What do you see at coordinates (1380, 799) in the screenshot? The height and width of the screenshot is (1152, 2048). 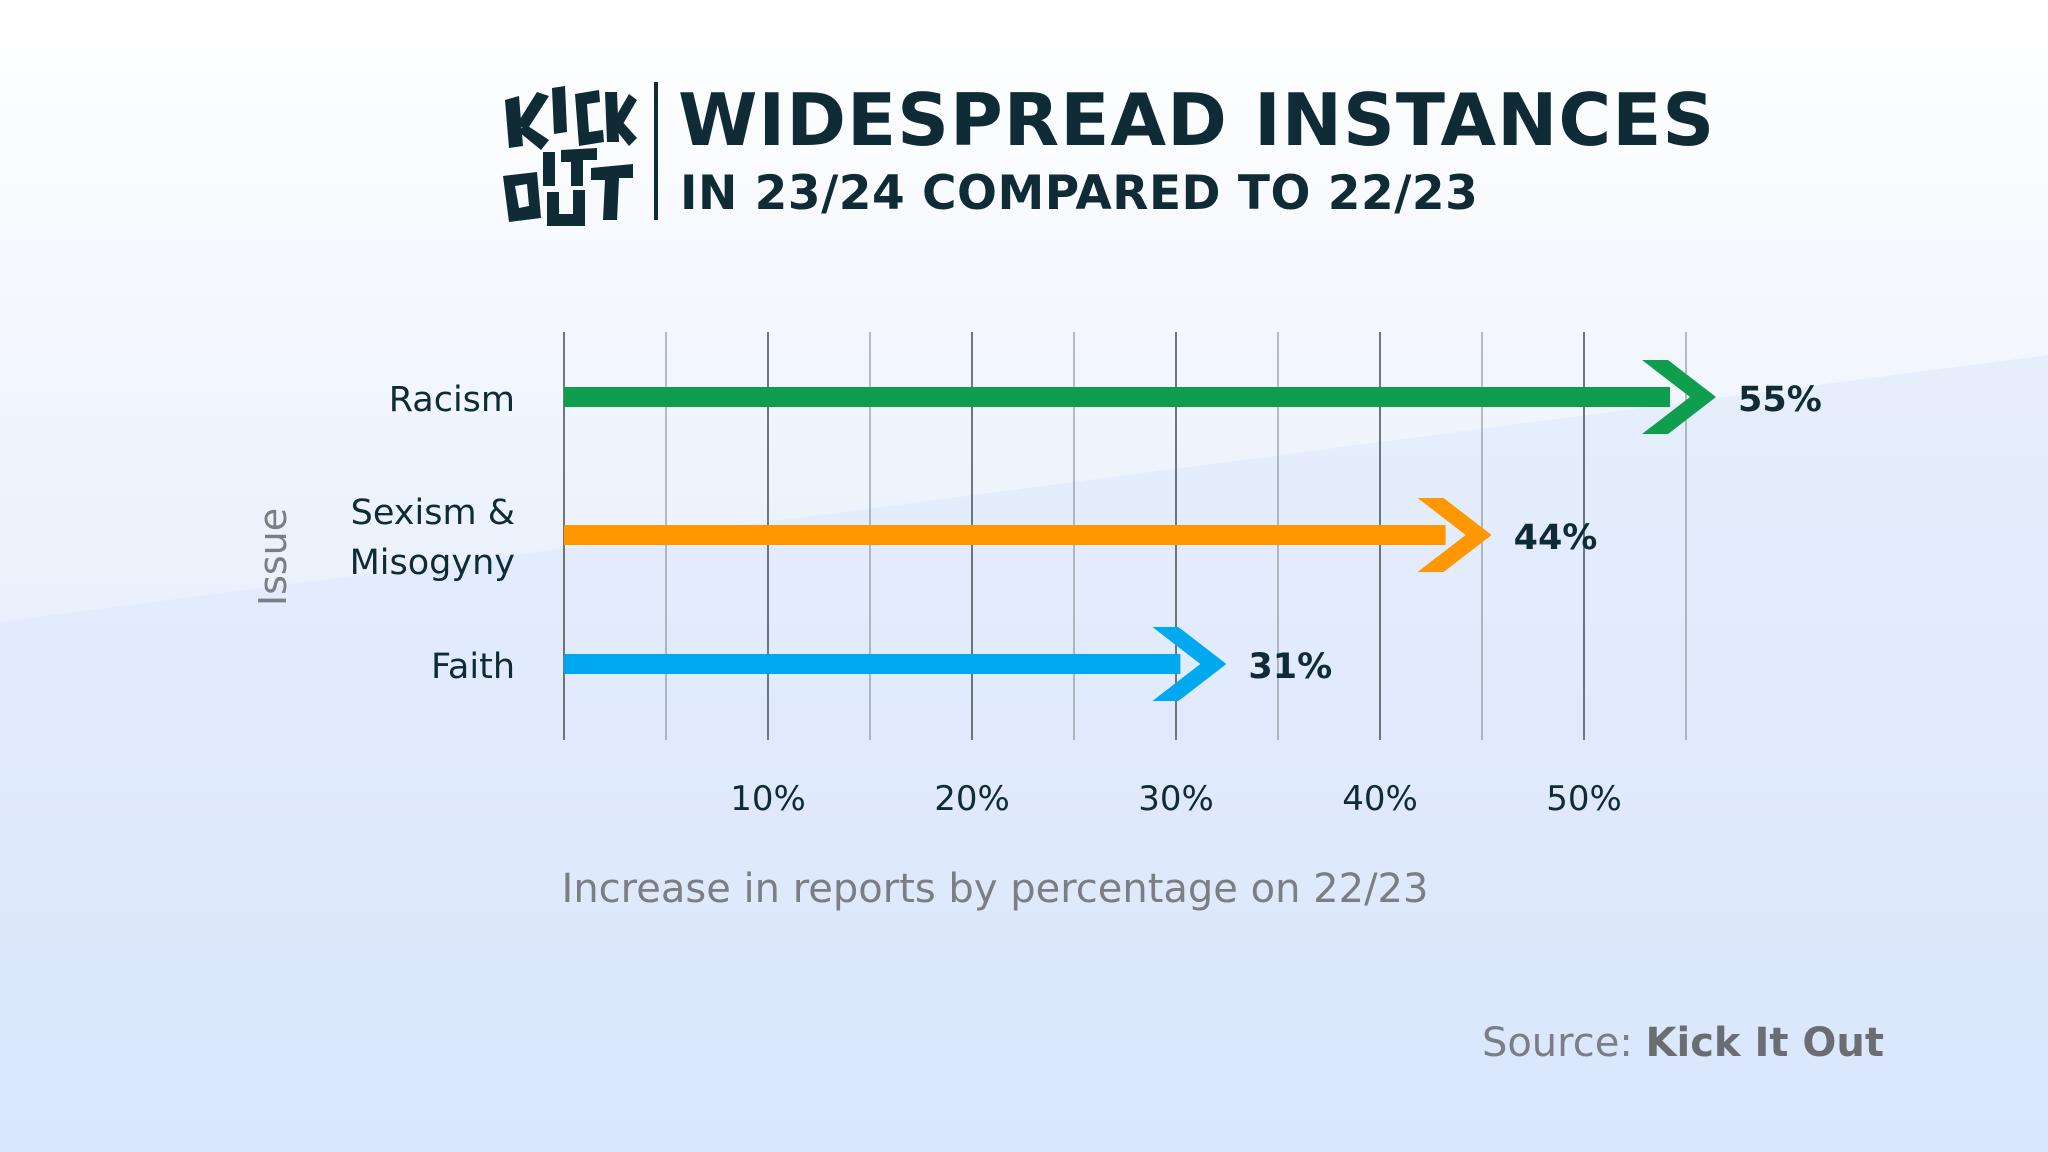 I see `x-tick-label: 40%` at bounding box center [1380, 799].